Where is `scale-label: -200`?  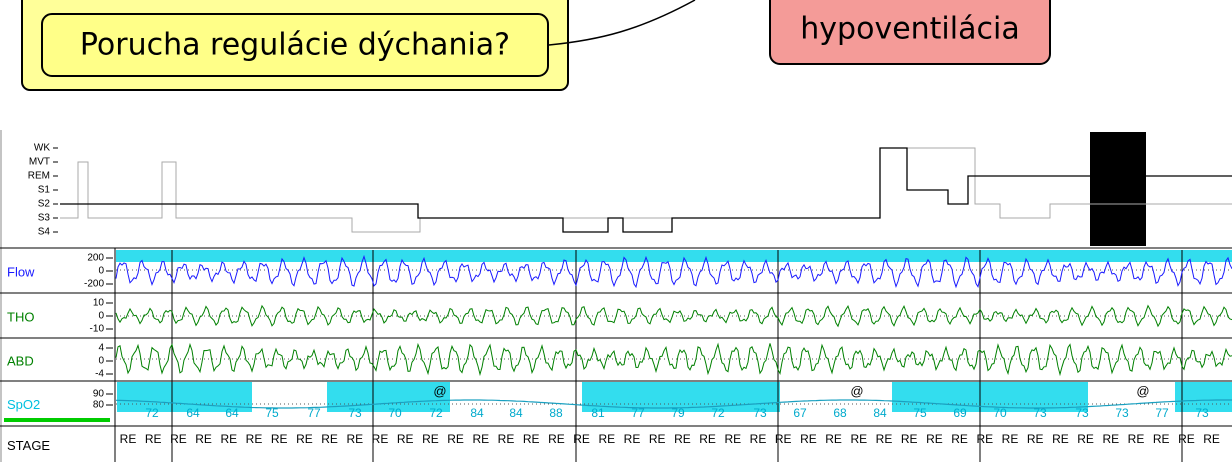 scale-label: -200 is located at coordinates (94, 284).